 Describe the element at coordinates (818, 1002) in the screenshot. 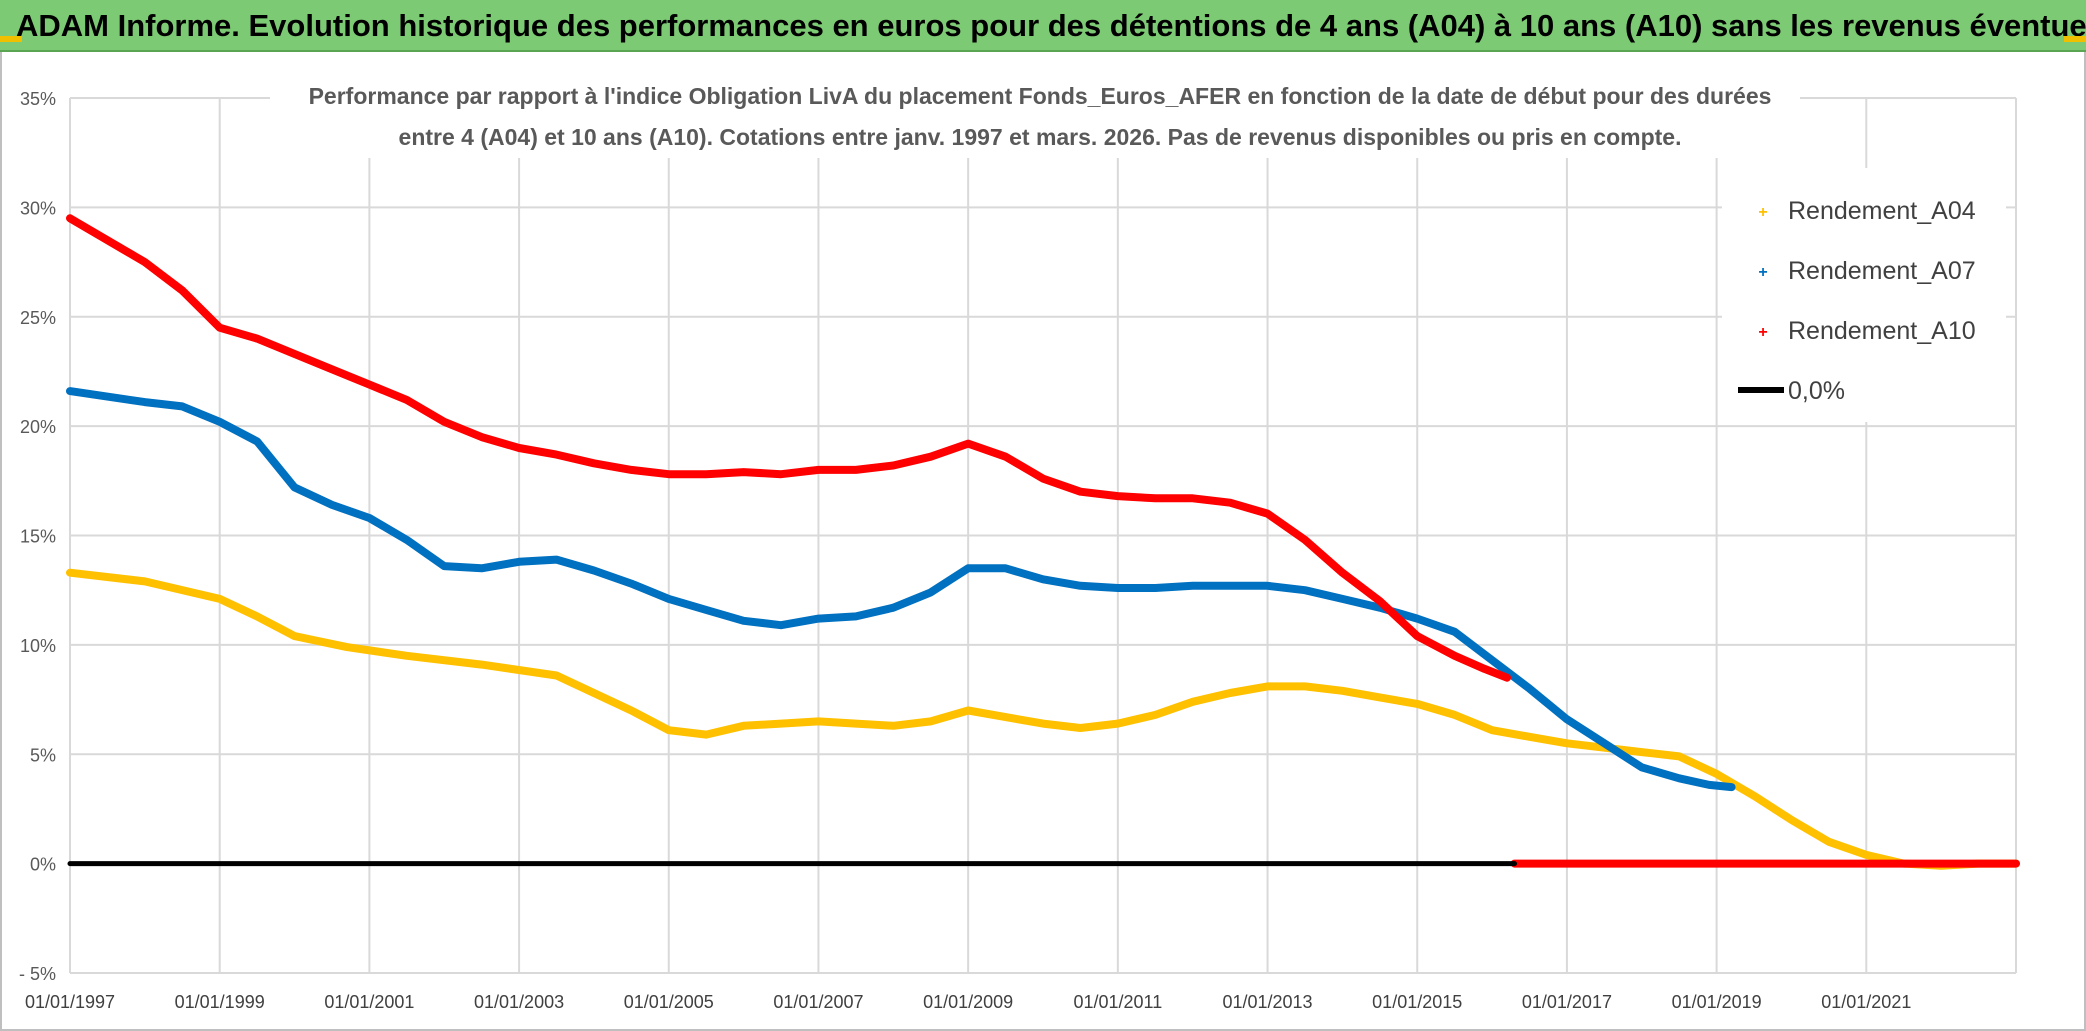

I see `x-tick-label: 01/01/2007` at that location.